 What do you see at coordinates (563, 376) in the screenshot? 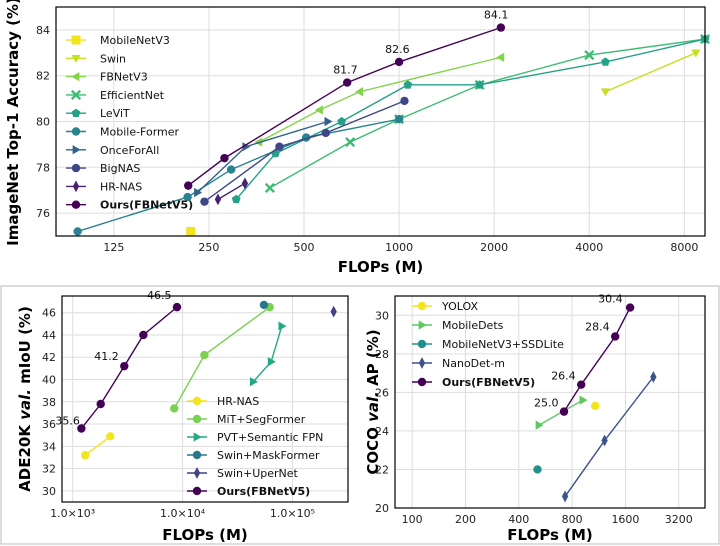
I see `coco-data-label: 26.4` at bounding box center [563, 376].